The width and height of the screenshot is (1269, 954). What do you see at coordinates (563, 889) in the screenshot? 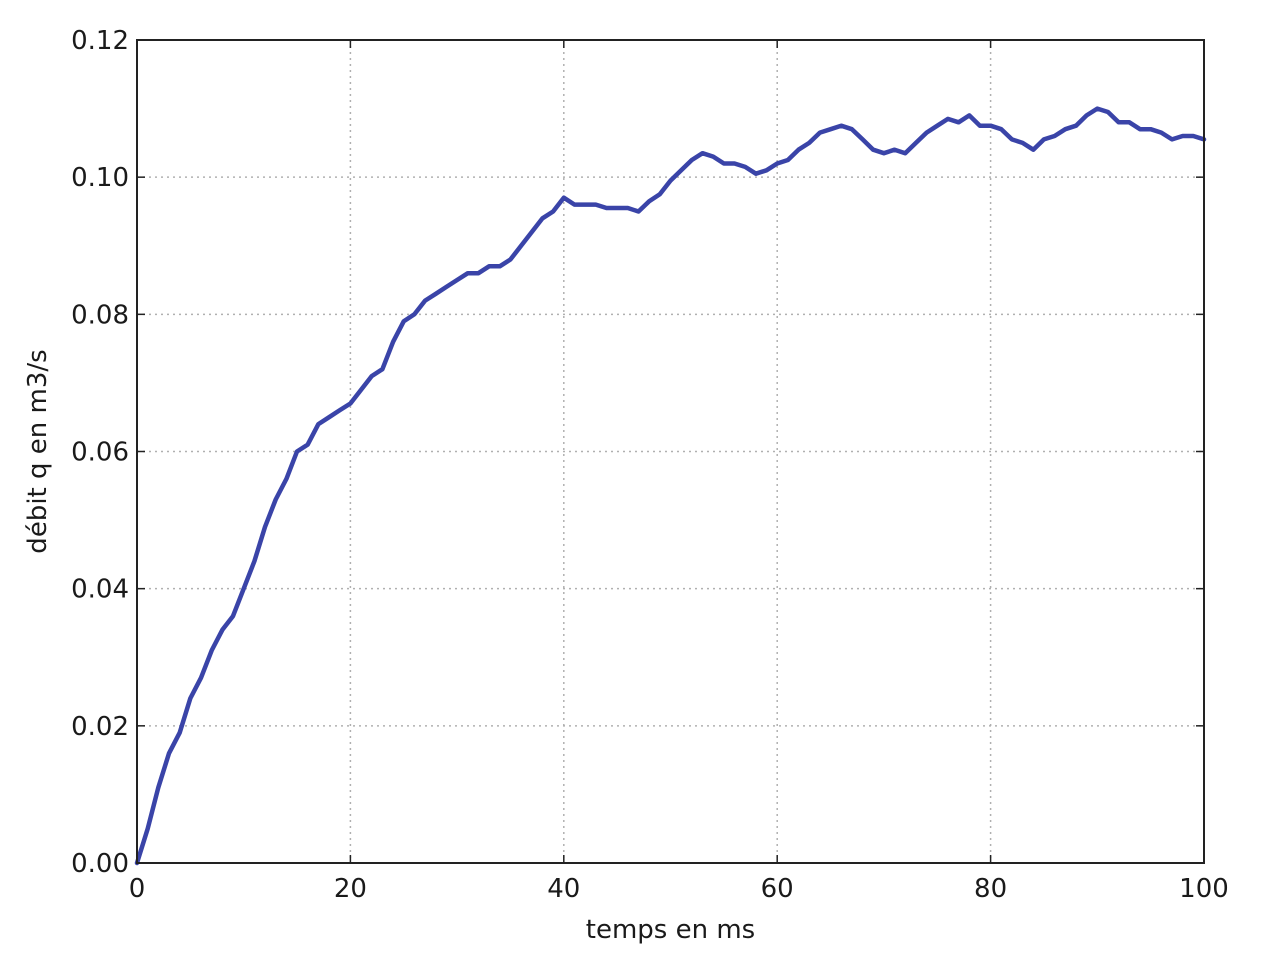
I see `x-tick-label: 40` at bounding box center [563, 889].